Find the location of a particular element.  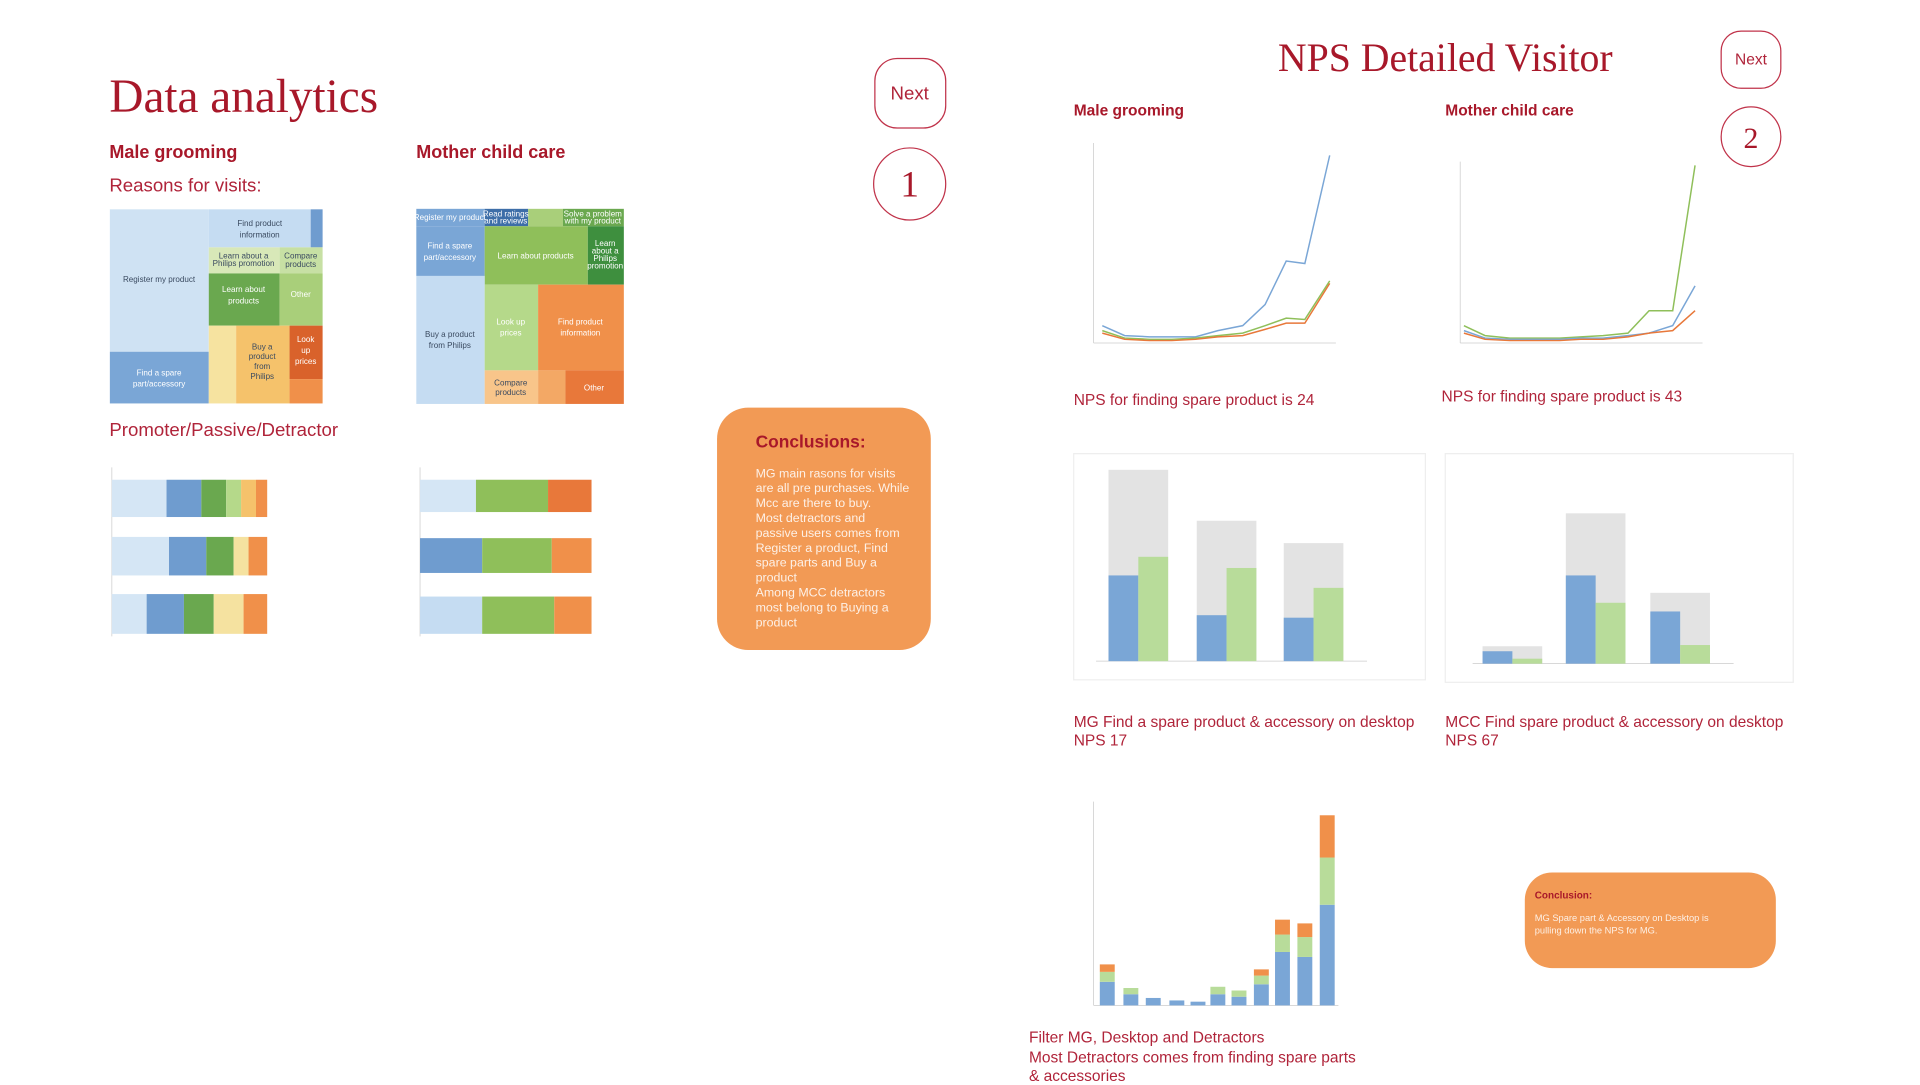

subheading: Reasons for visits: is located at coordinates (185, 184).